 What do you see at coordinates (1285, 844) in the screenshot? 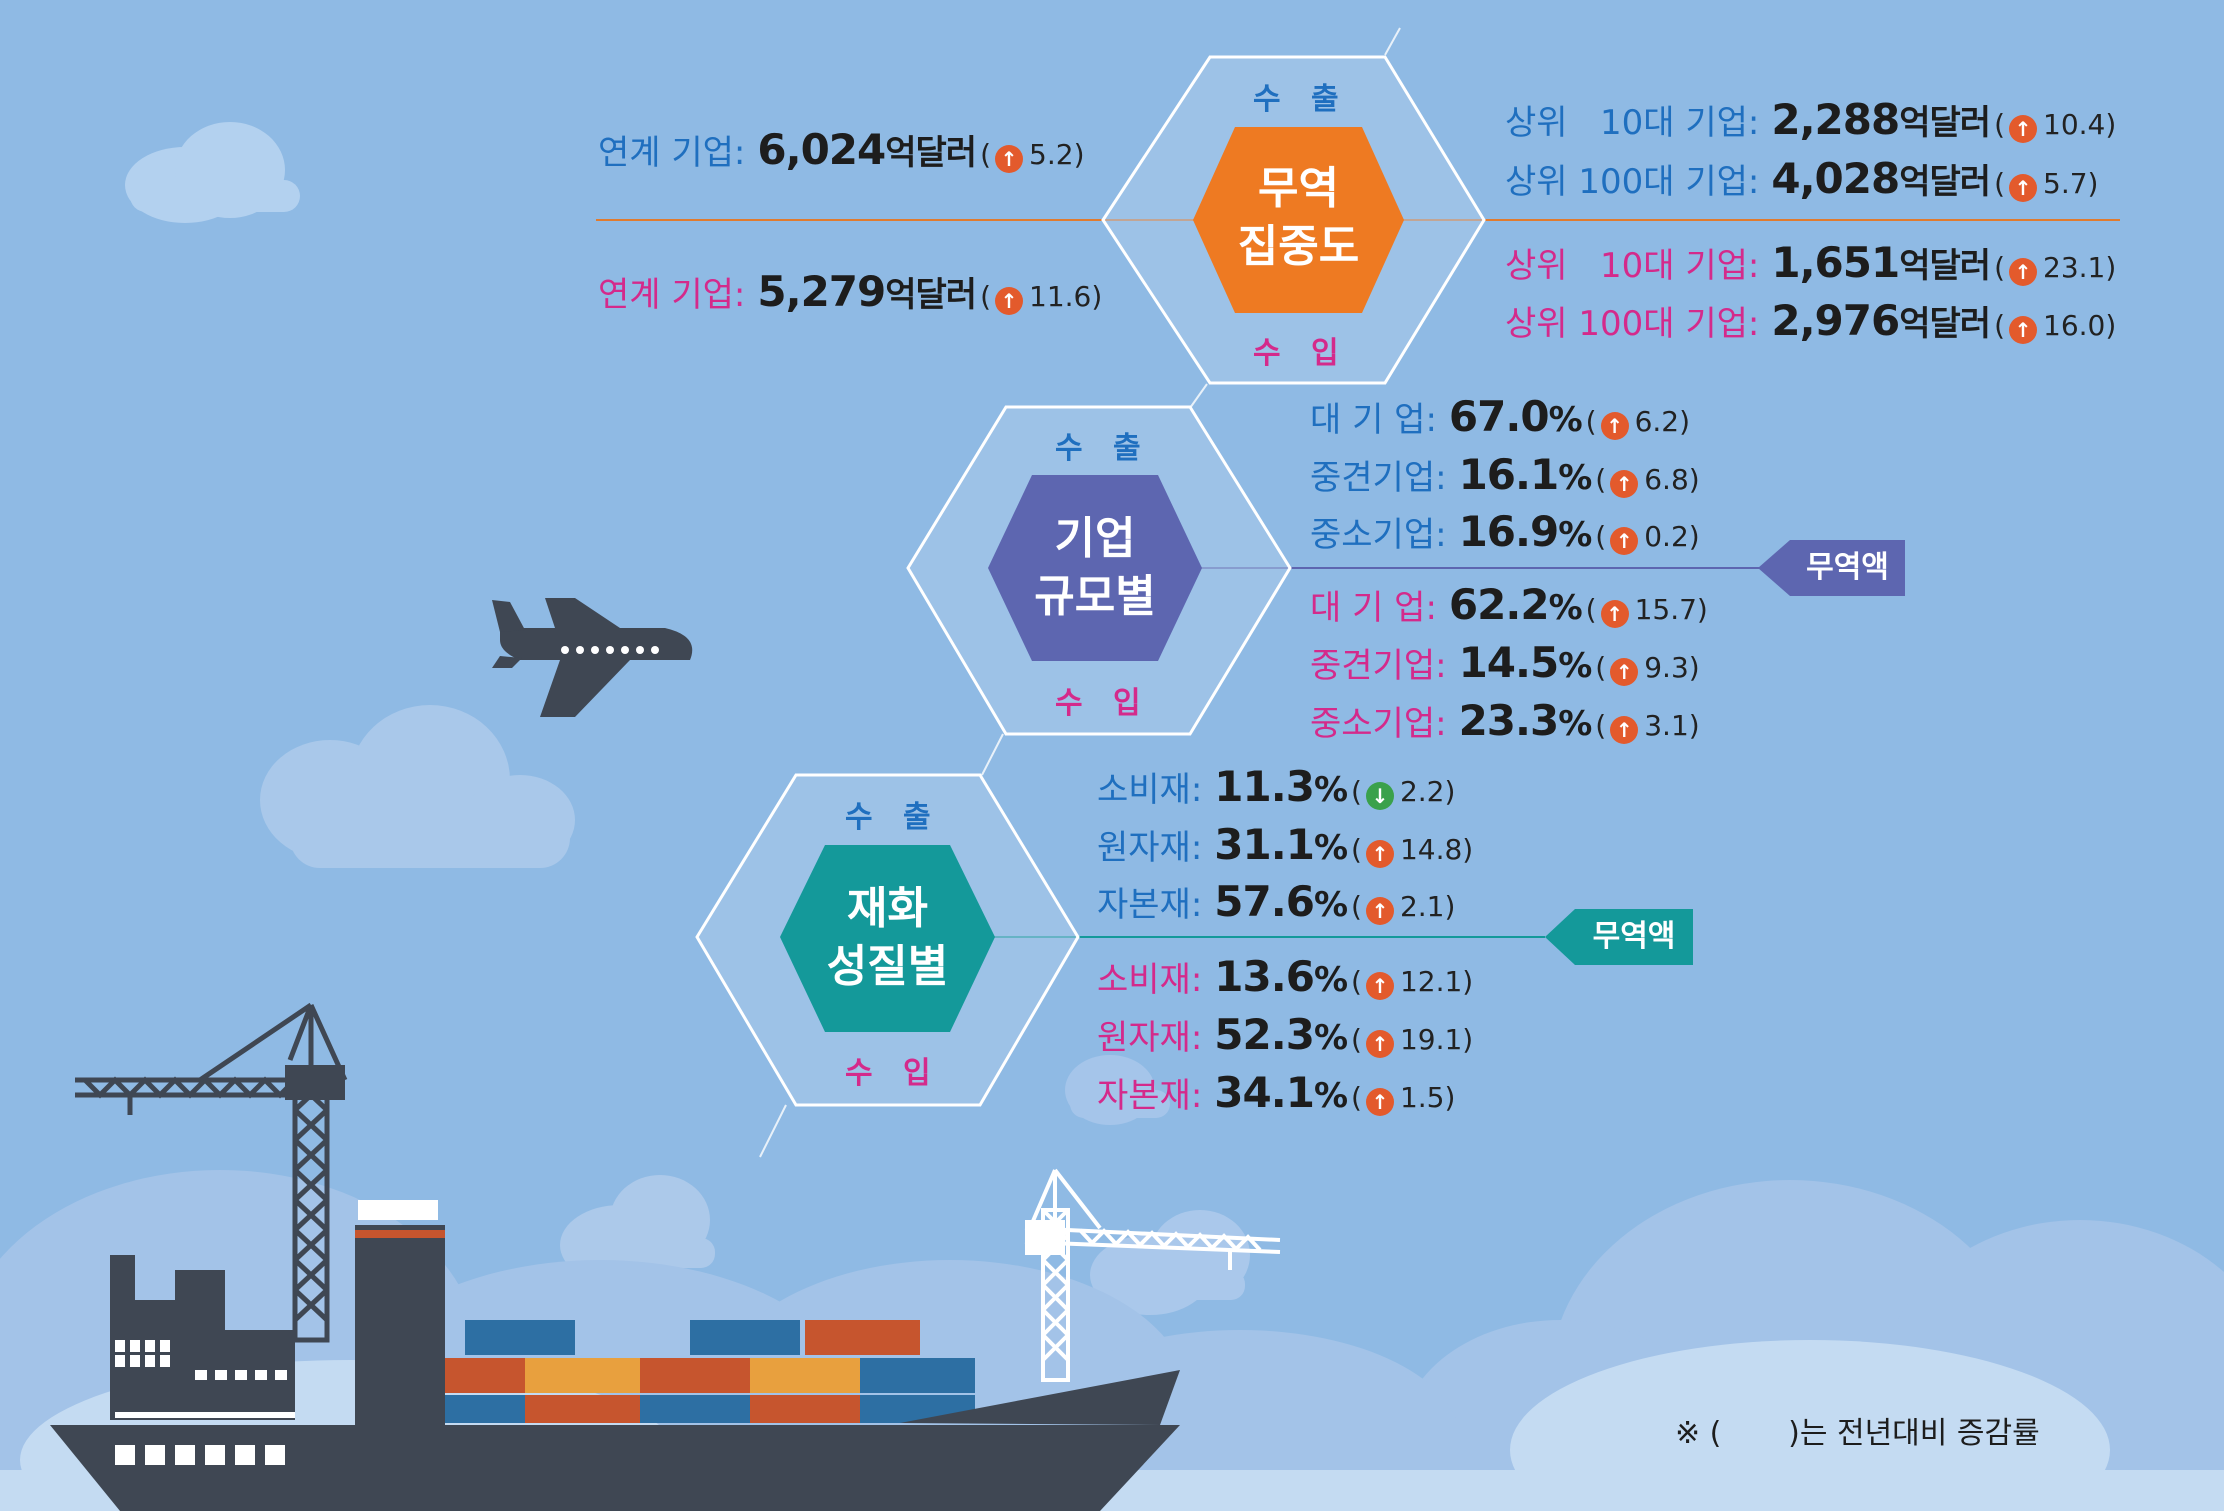
I see `goods-export-row: 원자재: 31.1% (14.8)` at bounding box center [1285, 844].